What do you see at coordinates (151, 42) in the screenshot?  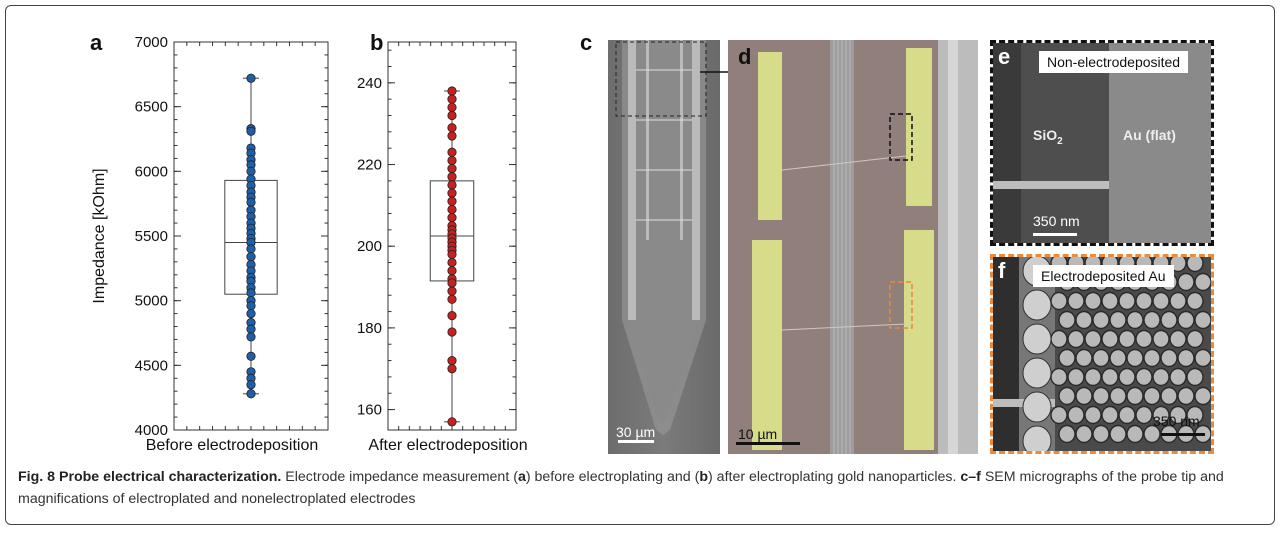 I see `y-tick-label: 7000` at bounding box center [151, 42].